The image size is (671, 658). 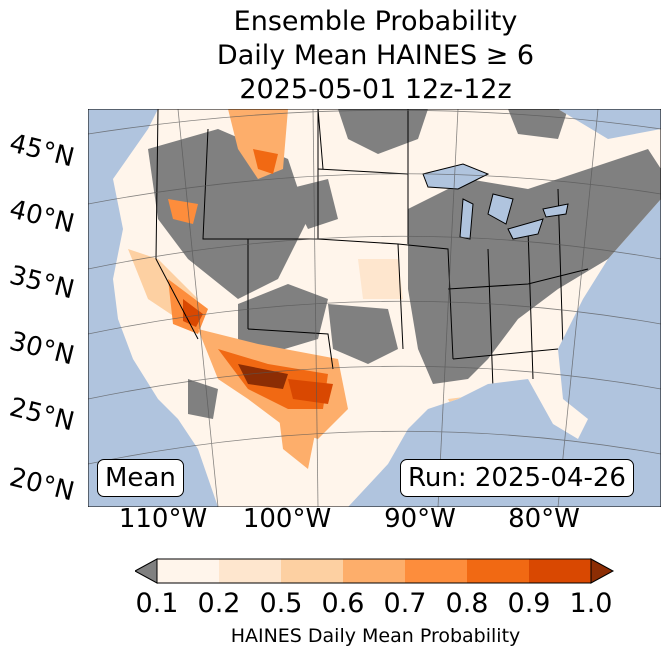 What do you see at coordinates (375, 55) in the screenshot?
I see `title-line-2: Daily Mean HAINES ≥ 6` at bounding box center [375, 55].